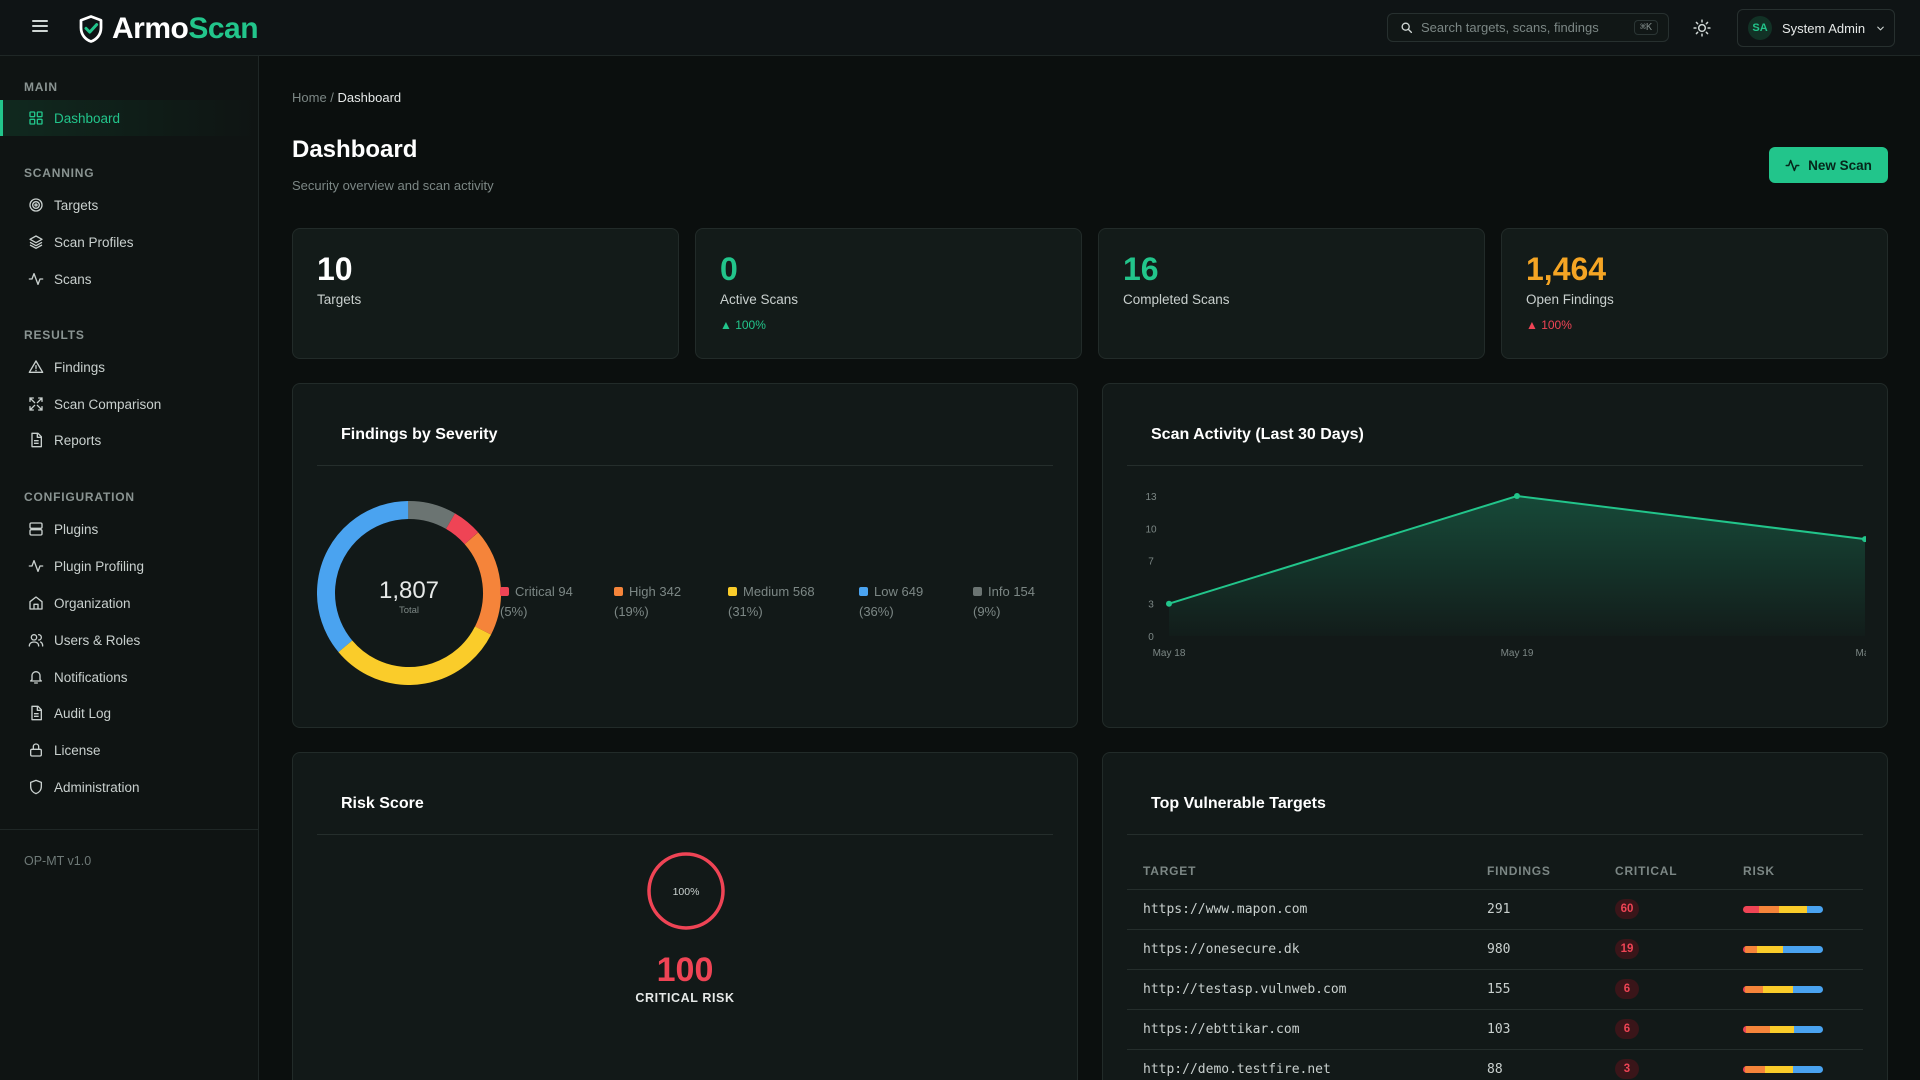  What do you see at coordinates (36, 242) in the screenshot?
I see `layers-icon` at bounding box center [36, 242].